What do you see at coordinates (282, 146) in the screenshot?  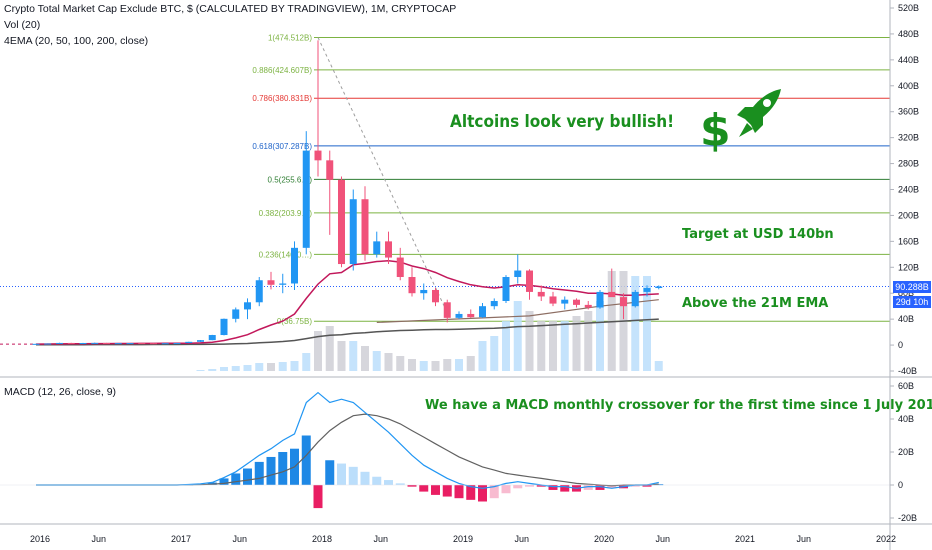 I see `fib-label: 0.618(307.287B)` at bounding box center [282, 146].